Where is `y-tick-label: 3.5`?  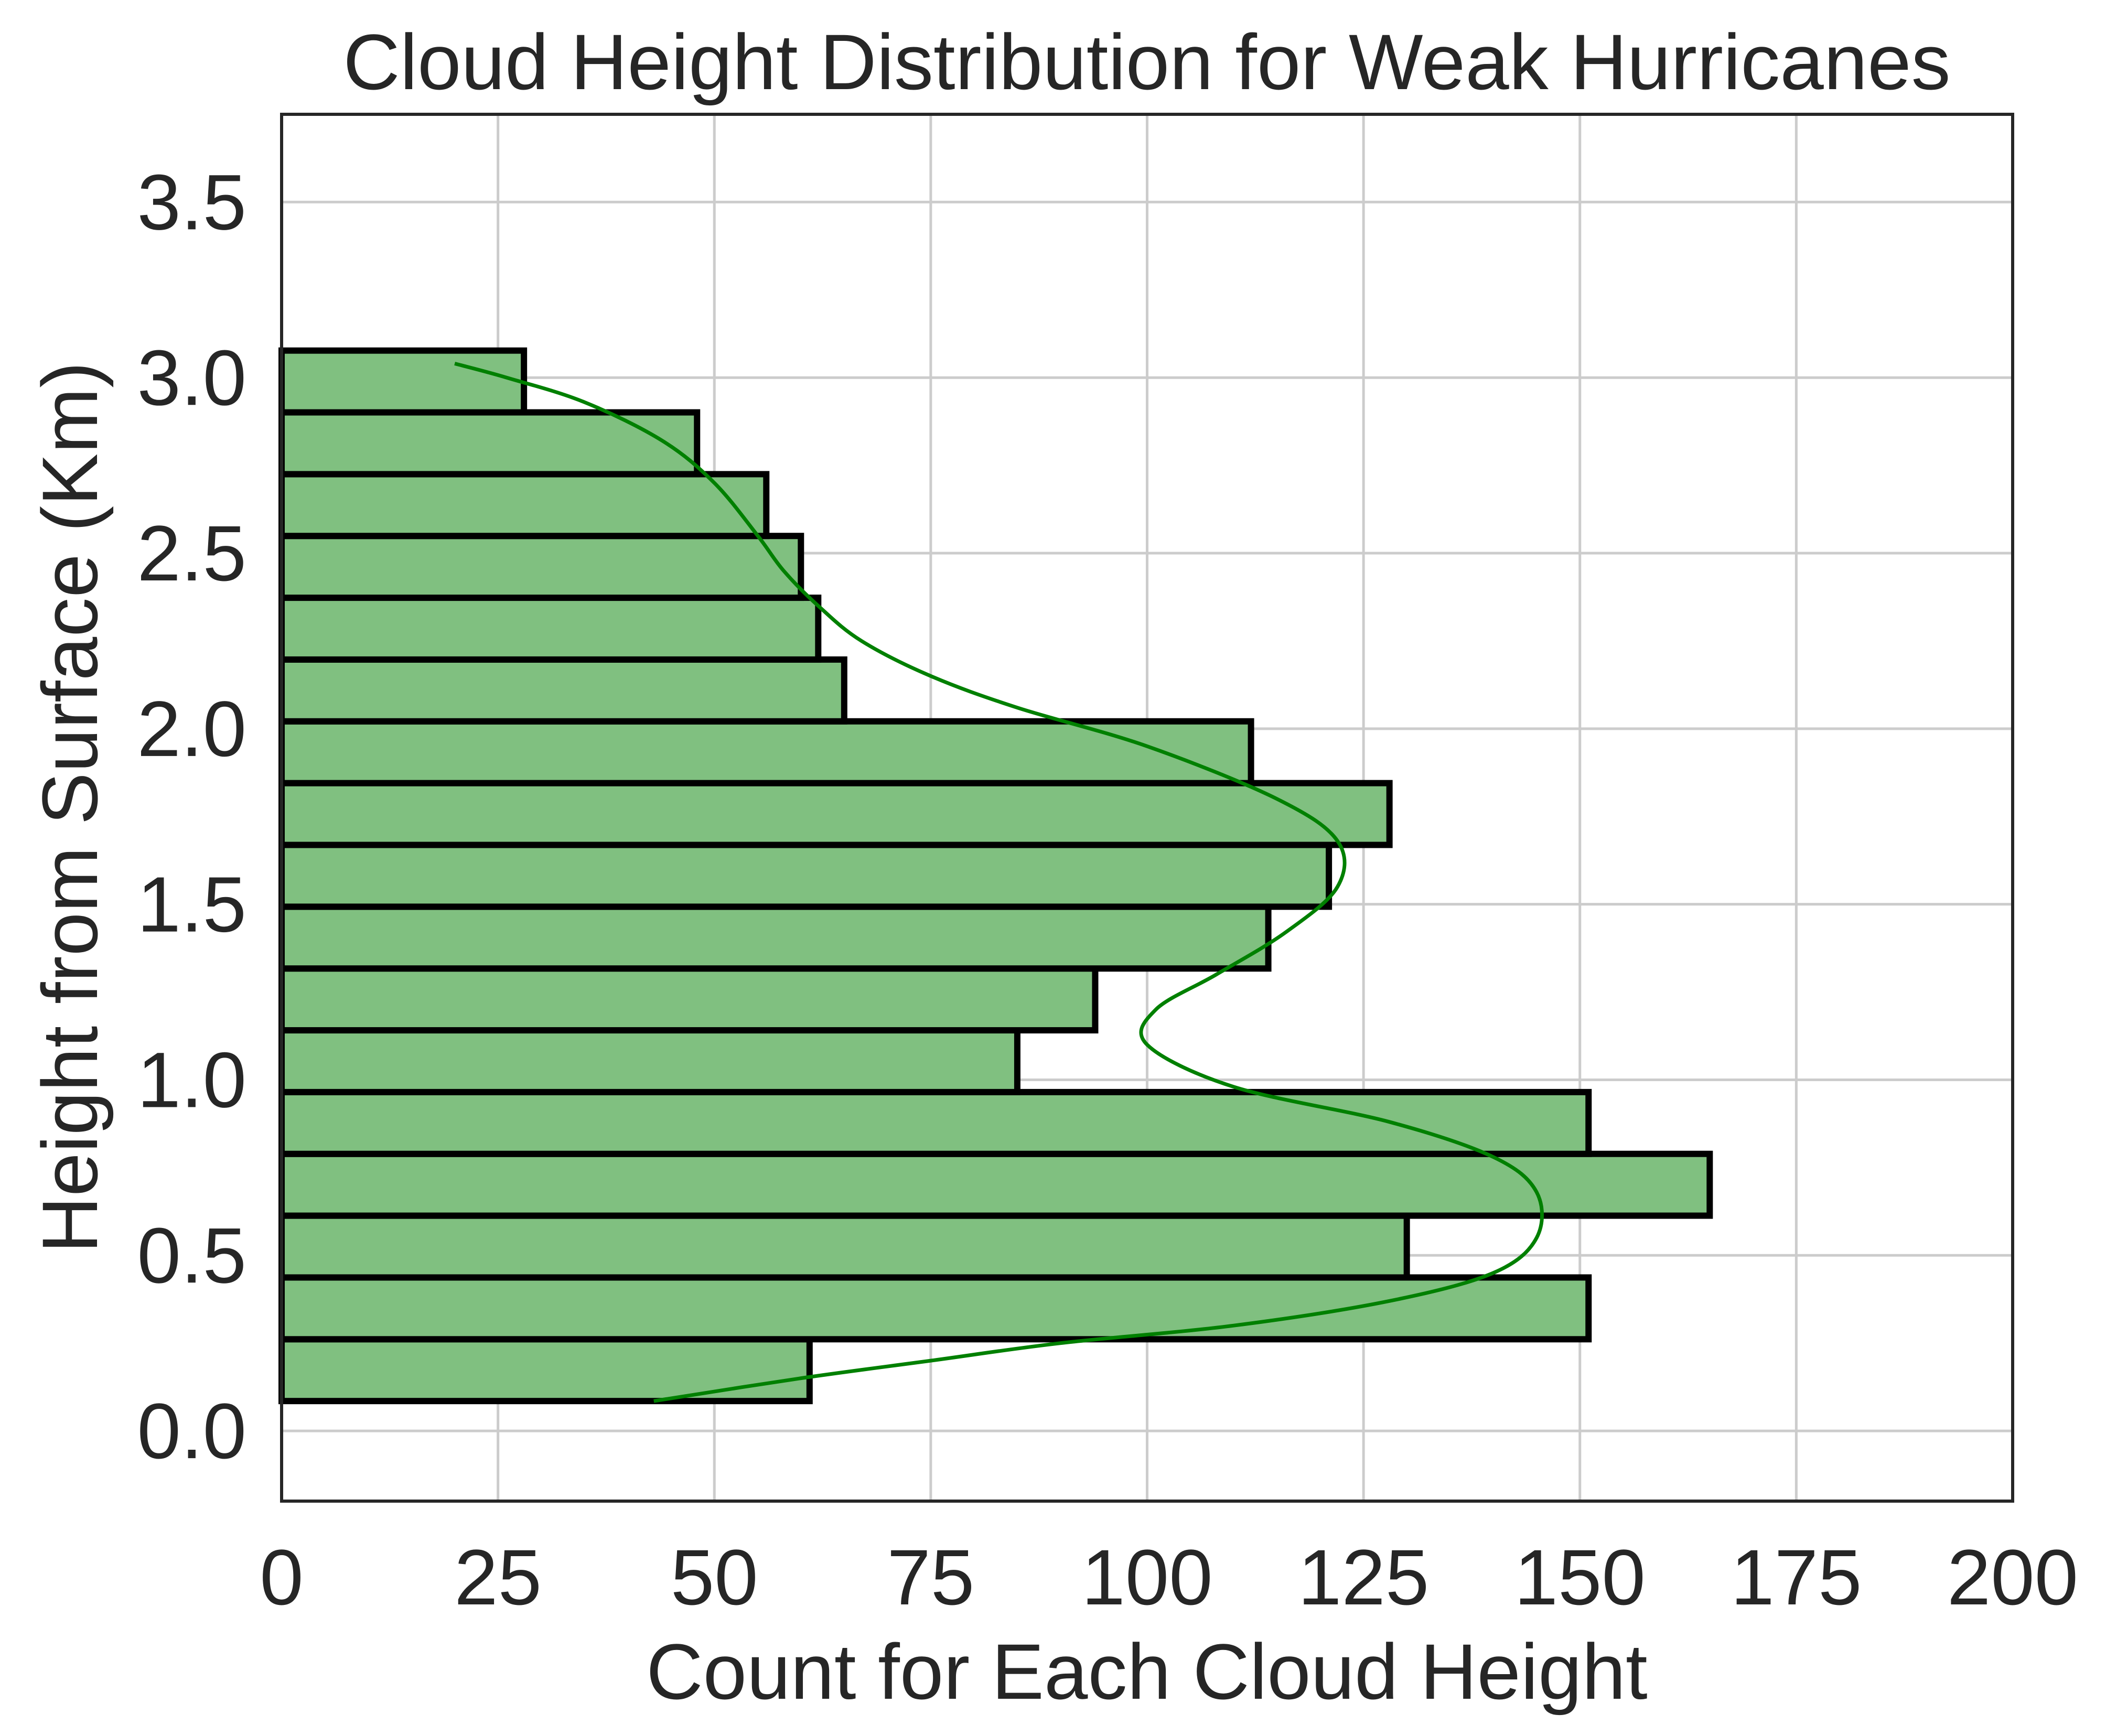 y-tick-label: 3.5 is located at coordinates (191, 202).